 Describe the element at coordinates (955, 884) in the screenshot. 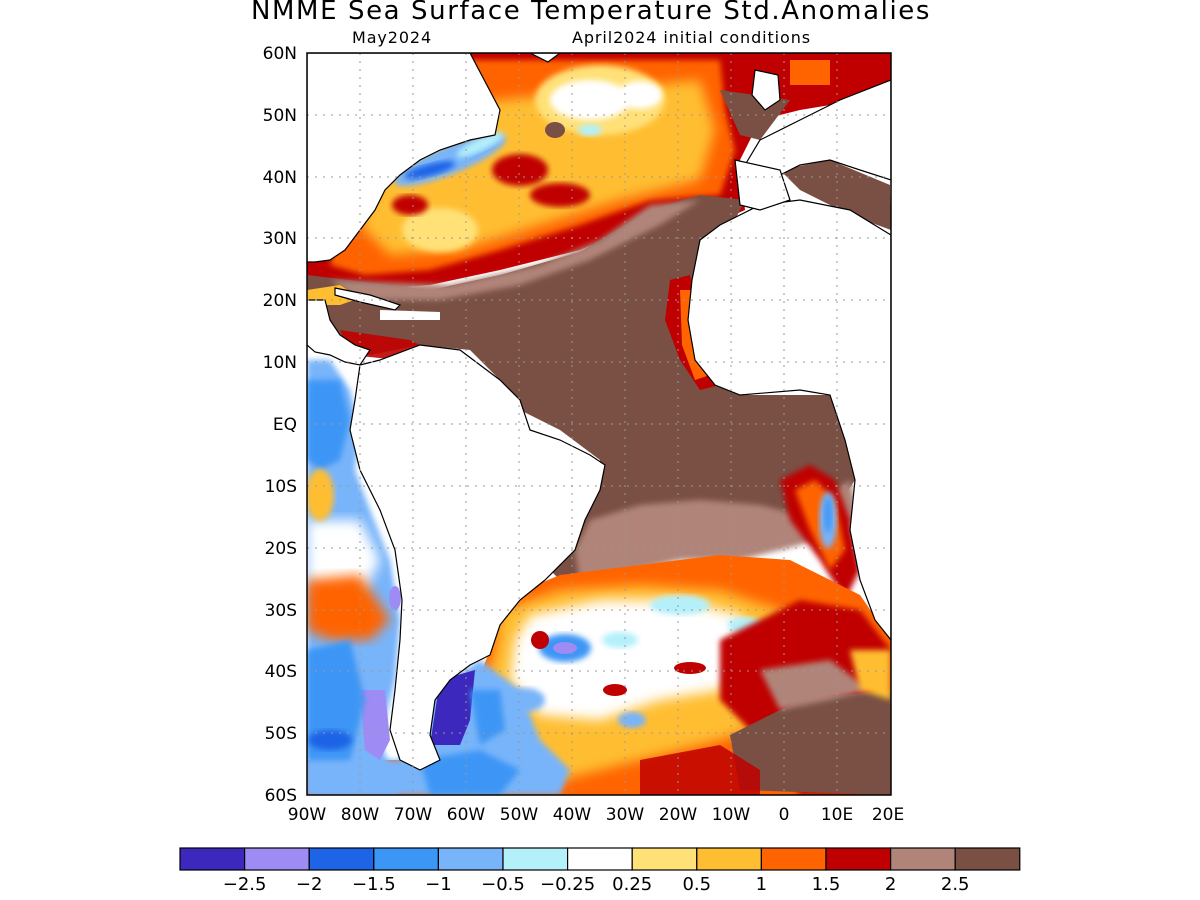

I see `colorbar-label: 2.5` at that location.